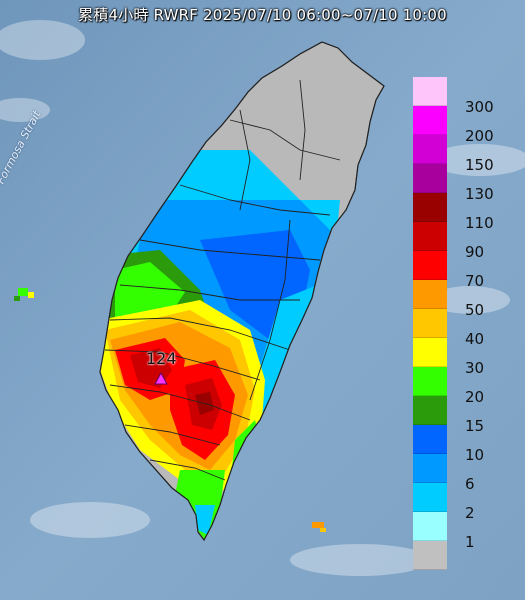  What do you see at coordinates (475, 455) in the screenshot?
I see `legend-tick-label: 10` at bounding box center [475, 455].